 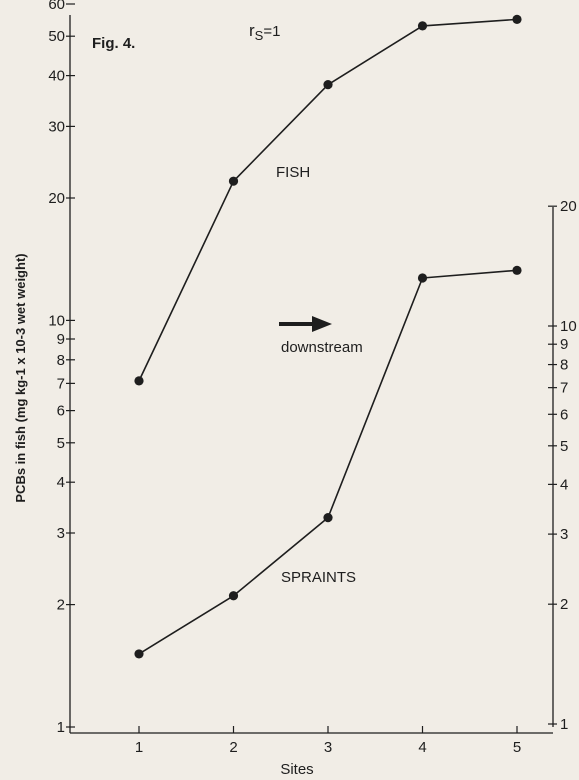 I want to click on spraints-series-label: SPRAINTS, so click(x=318, y=577).